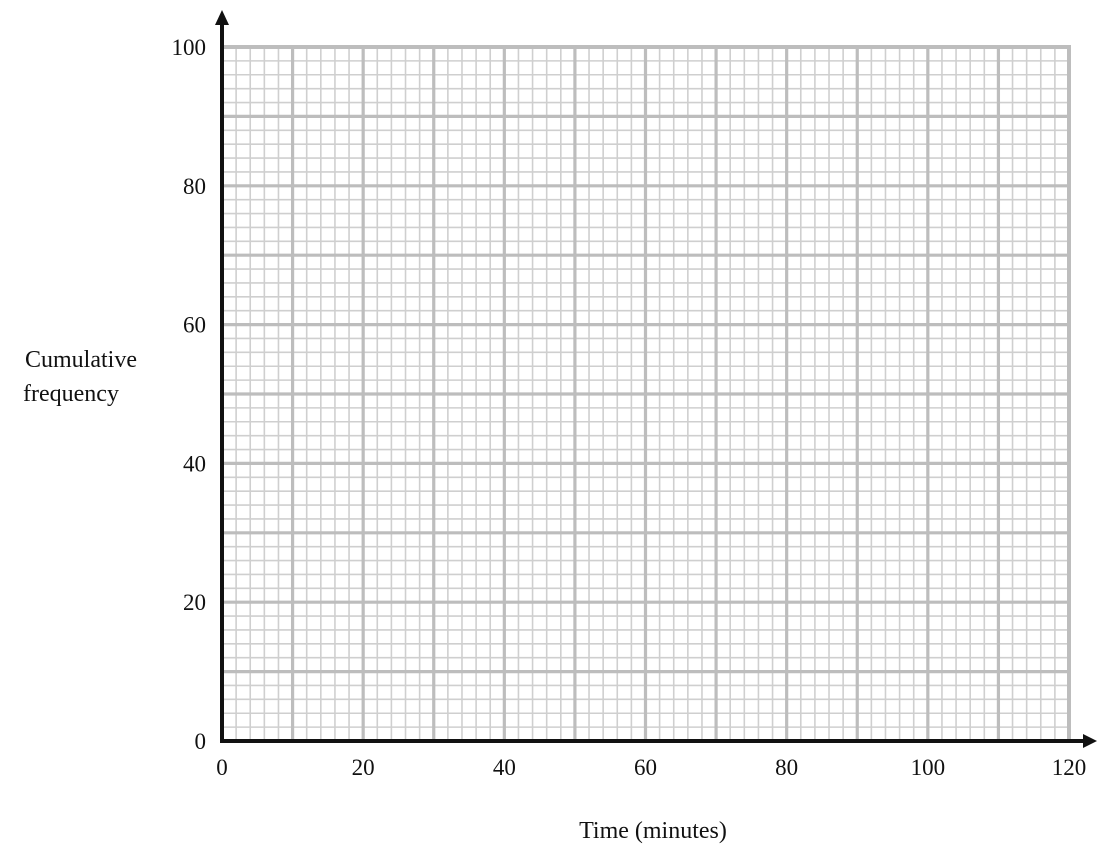  I want to click on y-tick-label: 20, so click(194, 602).